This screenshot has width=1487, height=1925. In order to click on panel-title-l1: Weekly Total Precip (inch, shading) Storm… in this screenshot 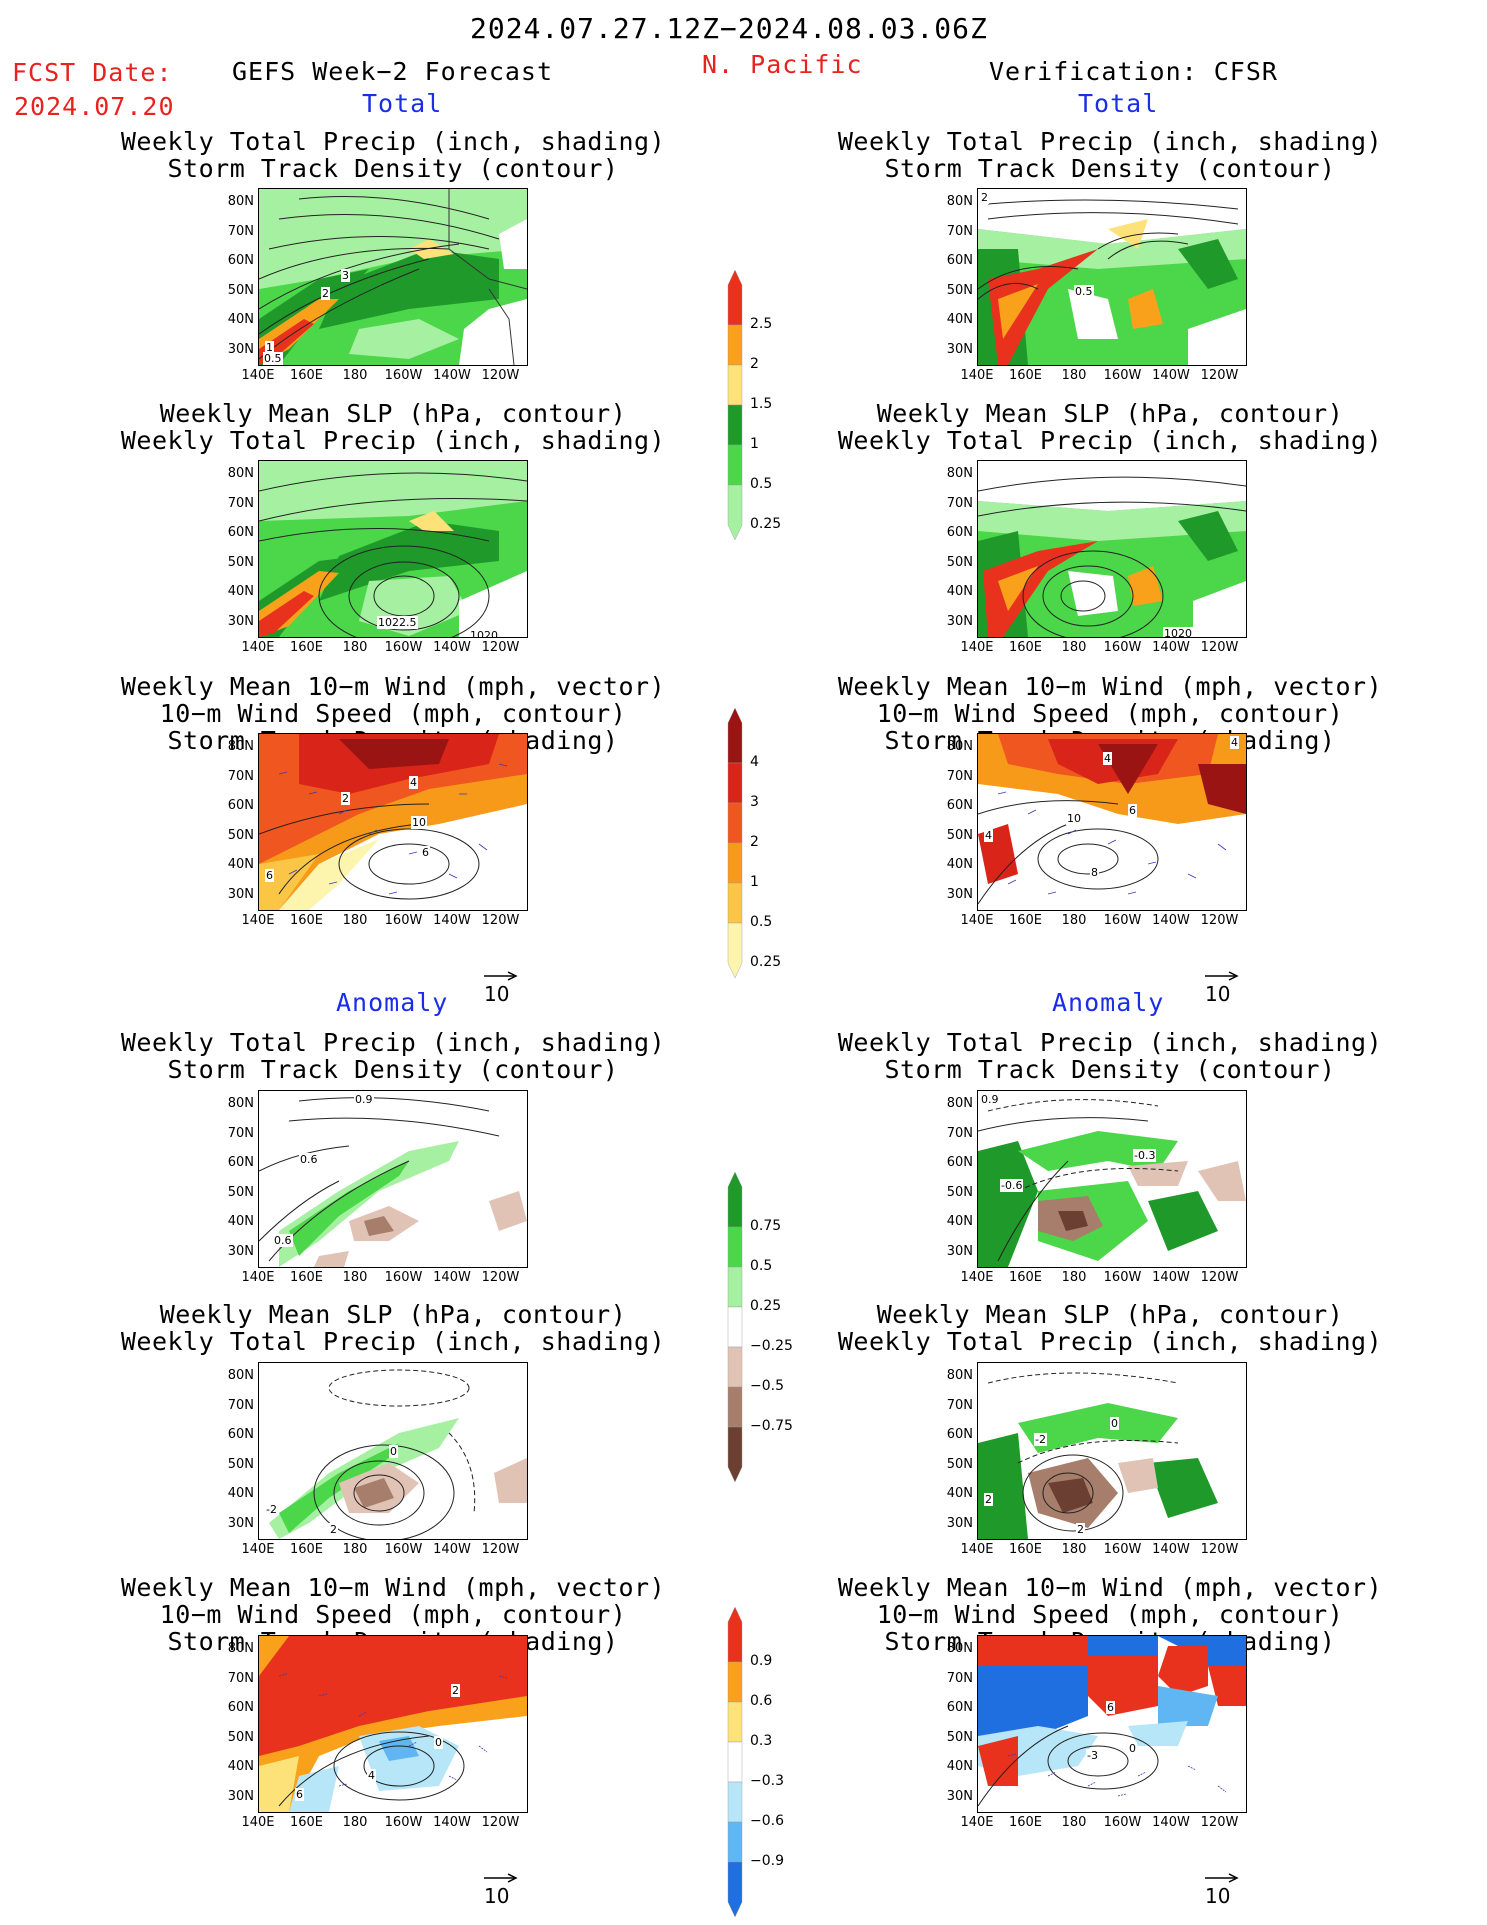, I will do `click(393, 155)`.